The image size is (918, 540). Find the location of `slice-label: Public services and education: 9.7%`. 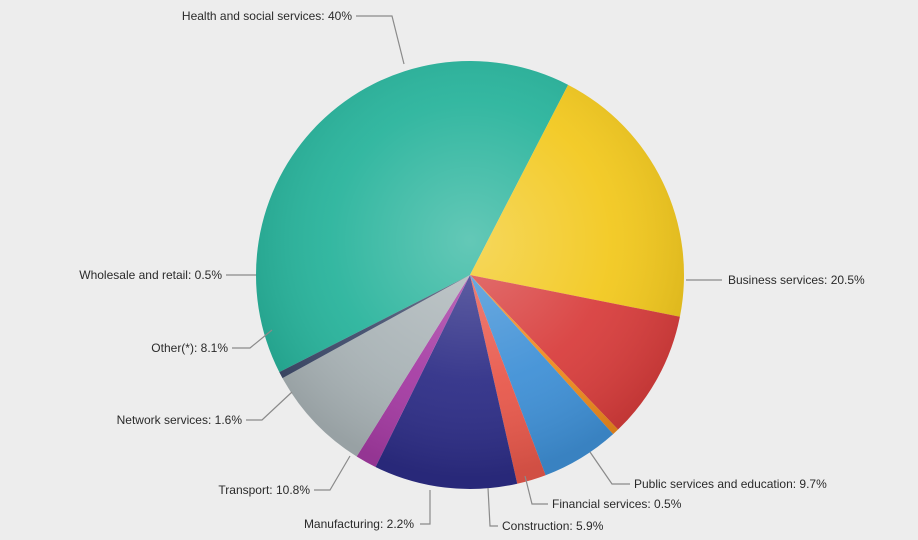

slice-label: Public services and education: 9.7% is located at coordinates (730, 484).